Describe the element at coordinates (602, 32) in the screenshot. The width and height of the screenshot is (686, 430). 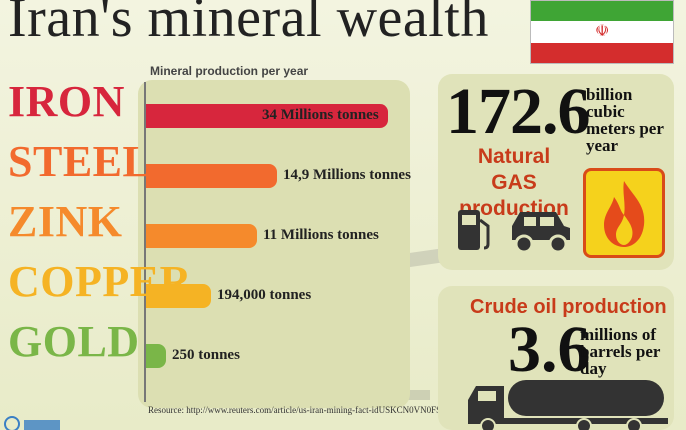
I see `iran-flag-icon: ☫` at that location.